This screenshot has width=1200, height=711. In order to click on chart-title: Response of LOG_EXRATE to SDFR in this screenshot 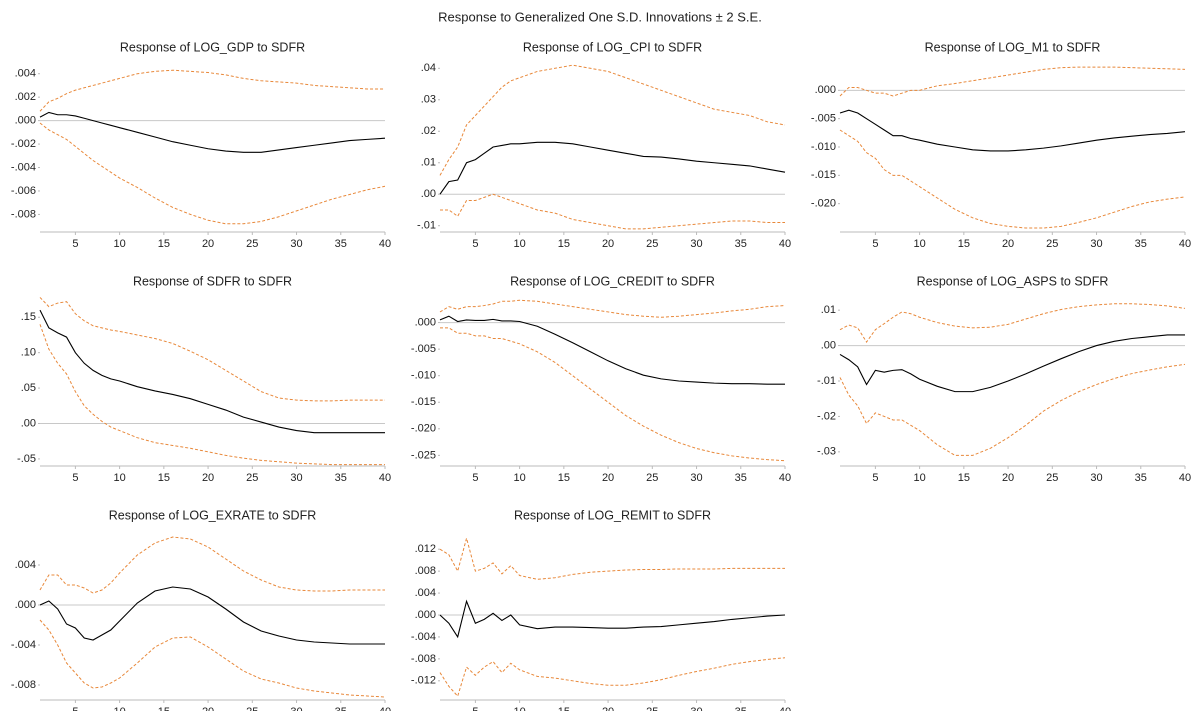, I will do `click(213, 515)`.